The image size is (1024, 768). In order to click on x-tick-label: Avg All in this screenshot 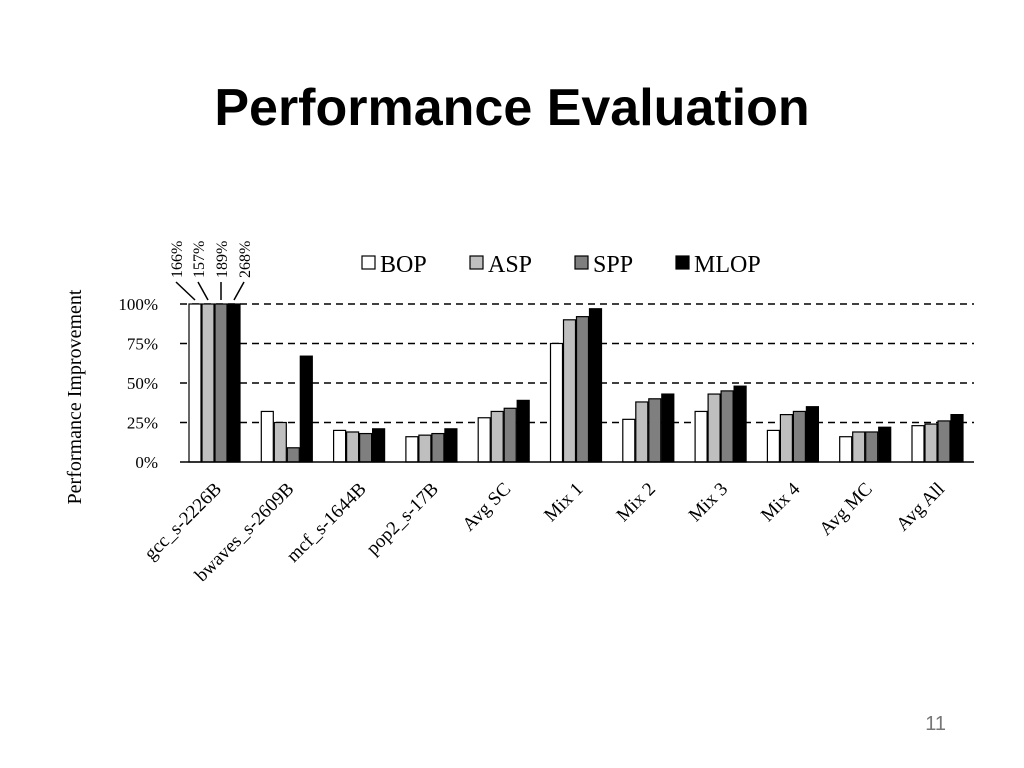, I will do `click(920, 507)`.